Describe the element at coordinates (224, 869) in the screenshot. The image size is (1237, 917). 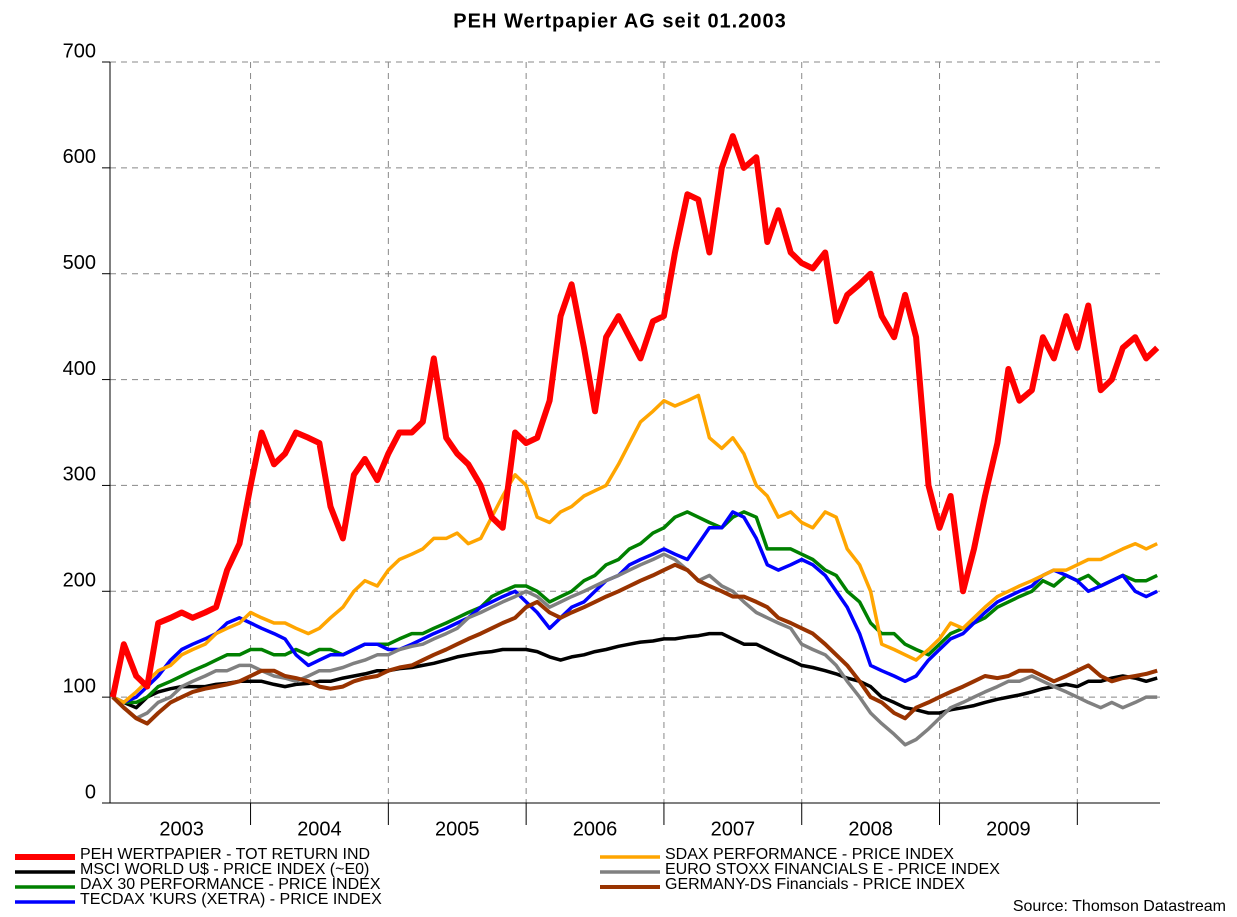
I see `legend-label: MSCI WORLD U$ - PRICE INDEX (~E0)` at that location.